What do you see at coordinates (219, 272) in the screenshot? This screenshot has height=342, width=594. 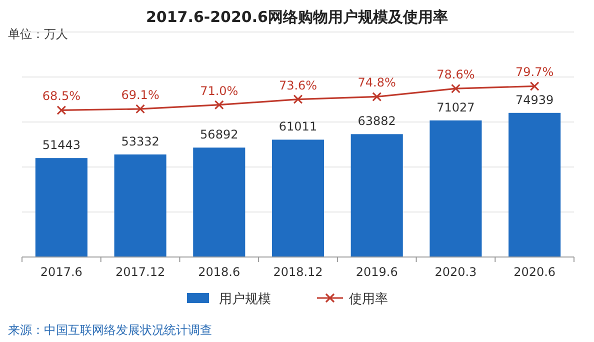 I see `x-tick-label: 2018.6` at bounding box center [219, 272].